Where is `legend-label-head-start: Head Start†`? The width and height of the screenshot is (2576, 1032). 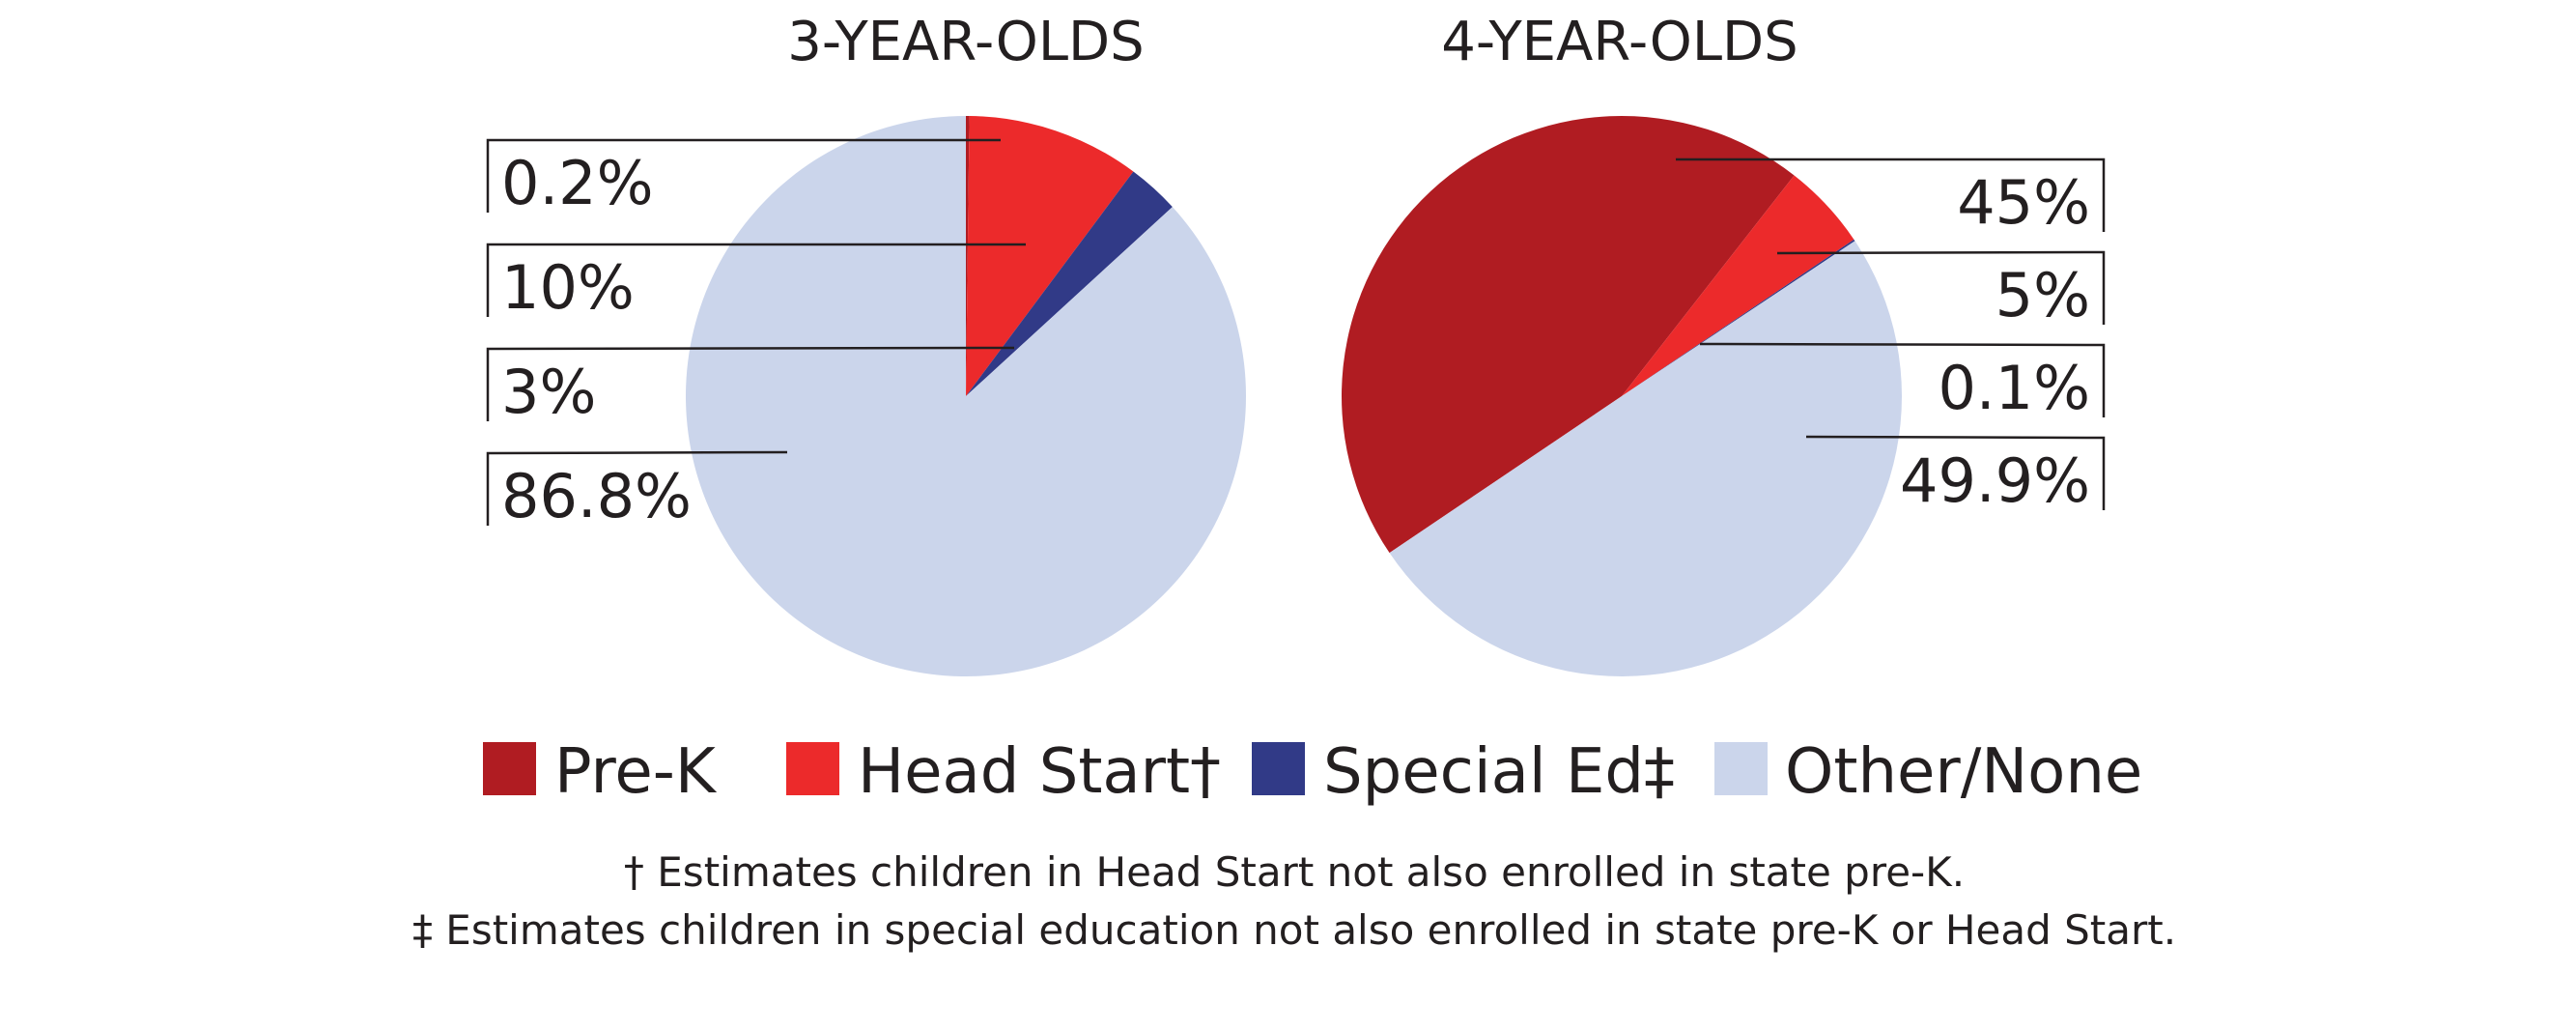 legend-label-head-start: Head Start† is located at coordinates (1039, 772).